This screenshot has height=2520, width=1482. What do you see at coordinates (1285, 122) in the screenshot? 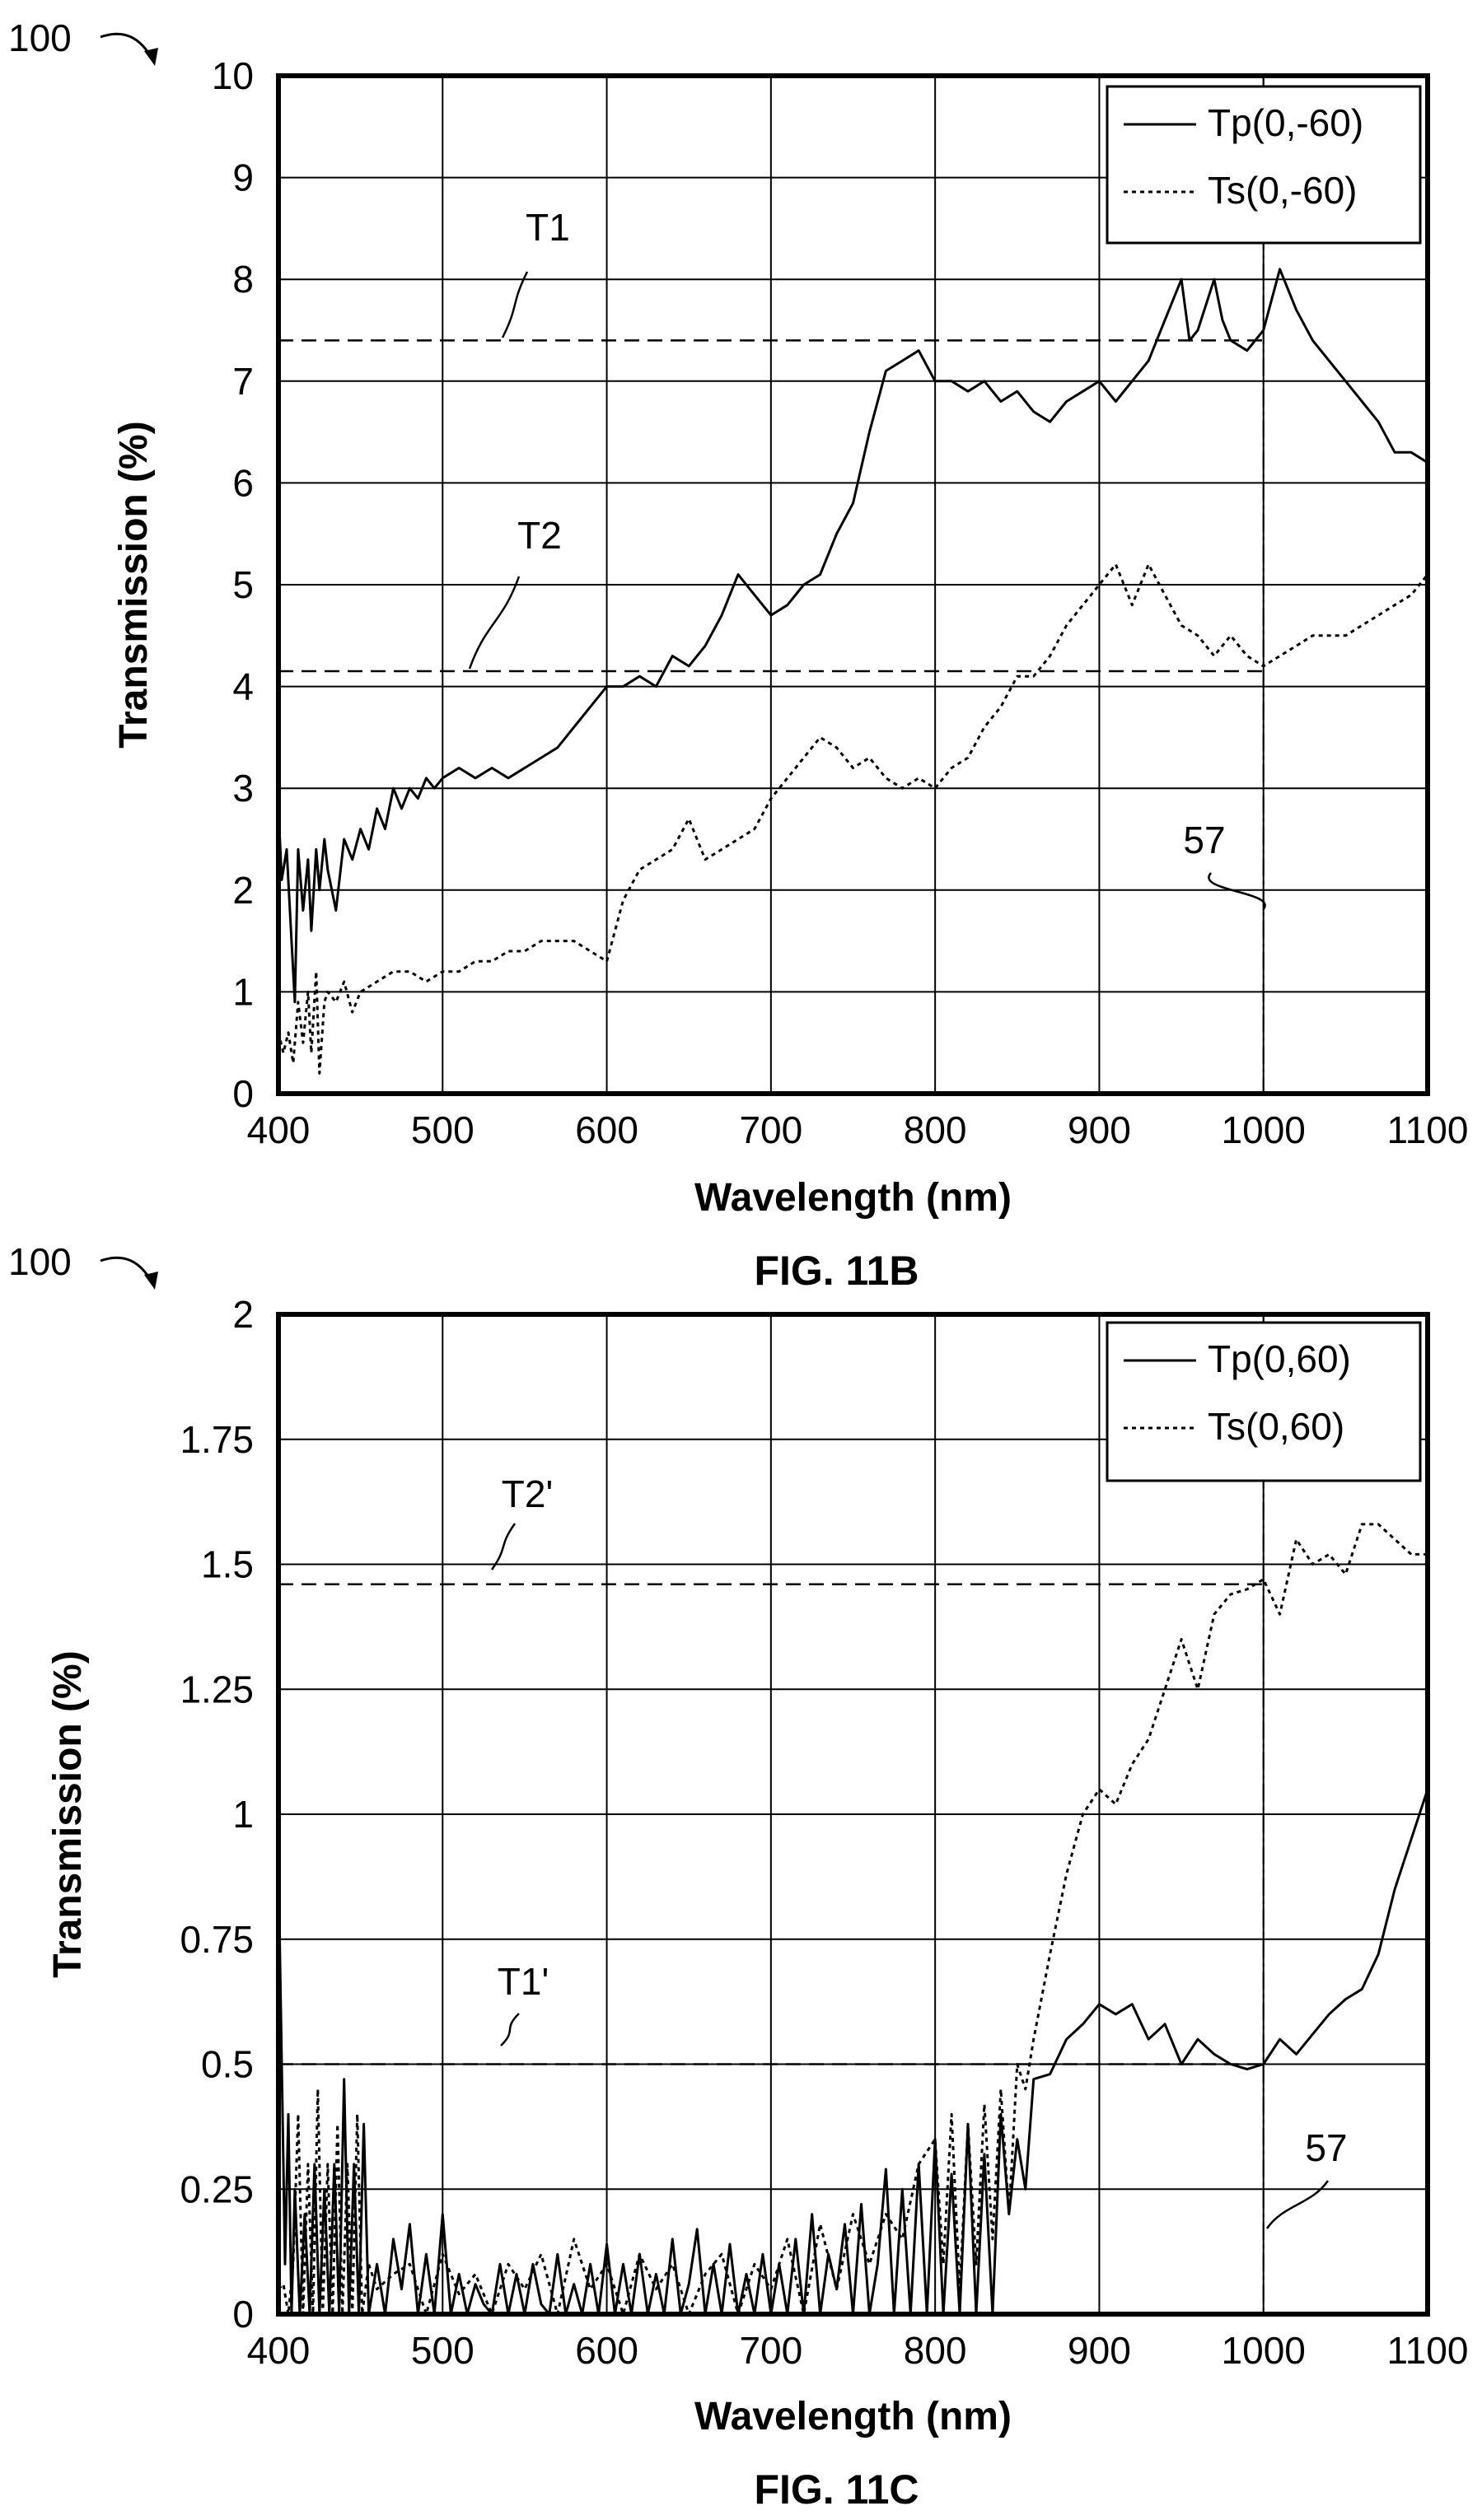
I see `legend-entry-label: Tp(0,-60)` at bounding box center [1285, 122].